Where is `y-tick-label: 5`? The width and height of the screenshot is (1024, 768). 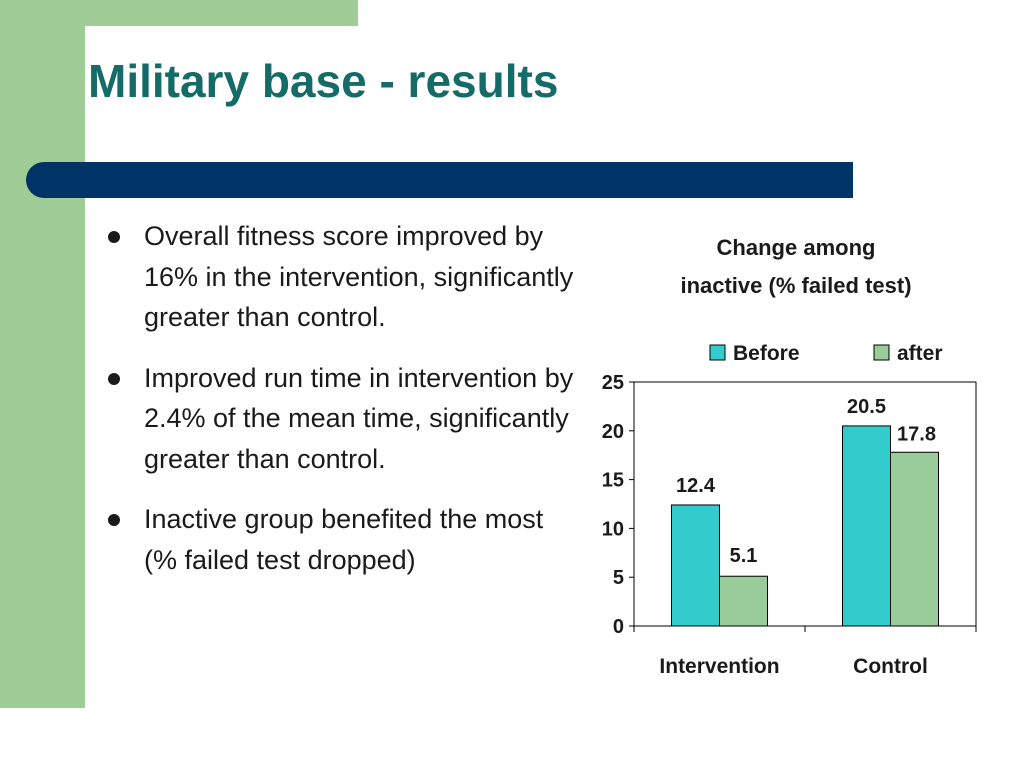
y-tick-label: 5 is located at coordinates (618, 578).